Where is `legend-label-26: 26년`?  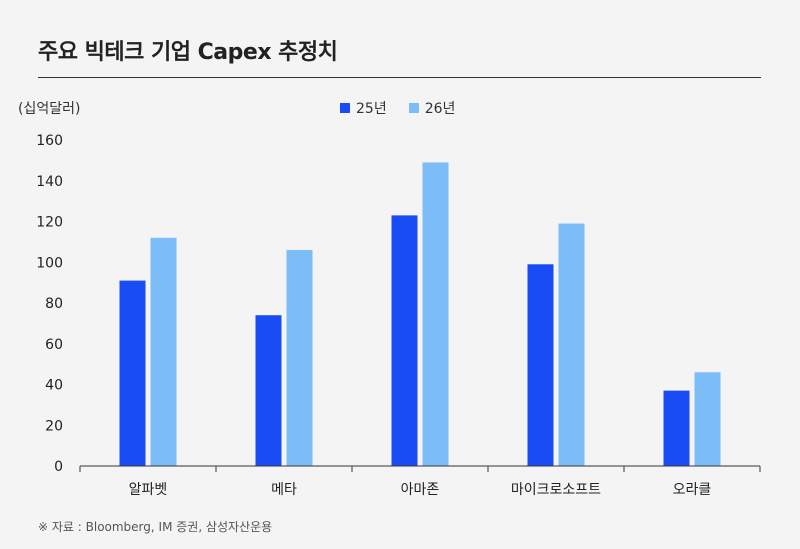
legend-label-26: 26년 is located at coordinates (440, 109).